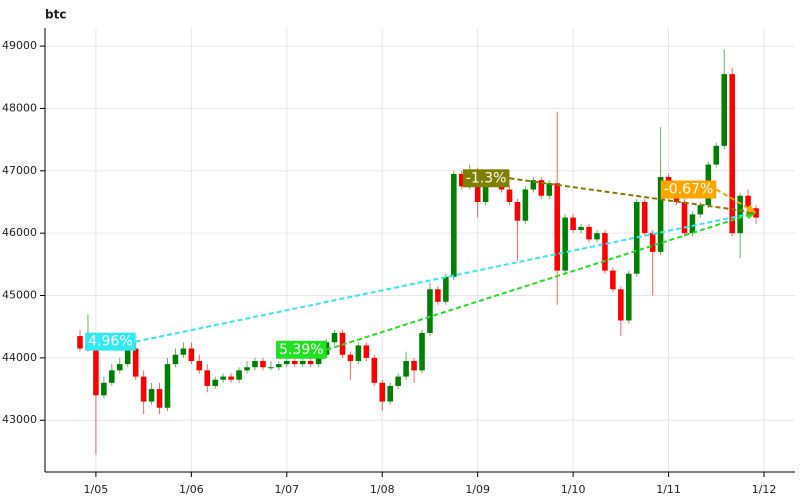 The width and height of the screenshot is (800, 504). I want to click on y-tick-label: 46000, so click(19, 232).